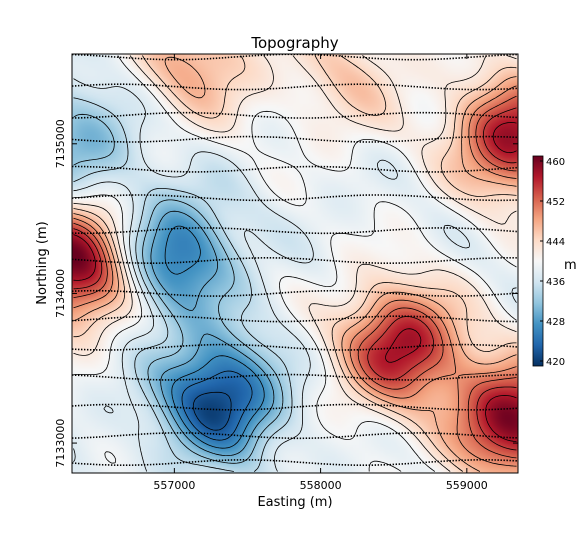 The width and height of the screenshot is (576, 540). Describe the element at coordinates (555, 322) in the screenshot. I see `colorbar-tick-label: 428` at that location.